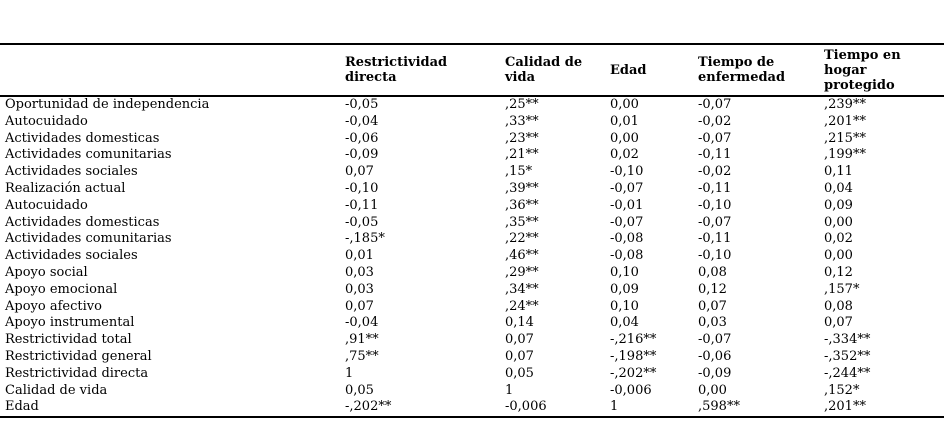 The image size is (946, 422). What do you see at coordinates (362, 340) in the screenshot?
I see `correlation-value: ,91**` at bounding box center [362, 340].